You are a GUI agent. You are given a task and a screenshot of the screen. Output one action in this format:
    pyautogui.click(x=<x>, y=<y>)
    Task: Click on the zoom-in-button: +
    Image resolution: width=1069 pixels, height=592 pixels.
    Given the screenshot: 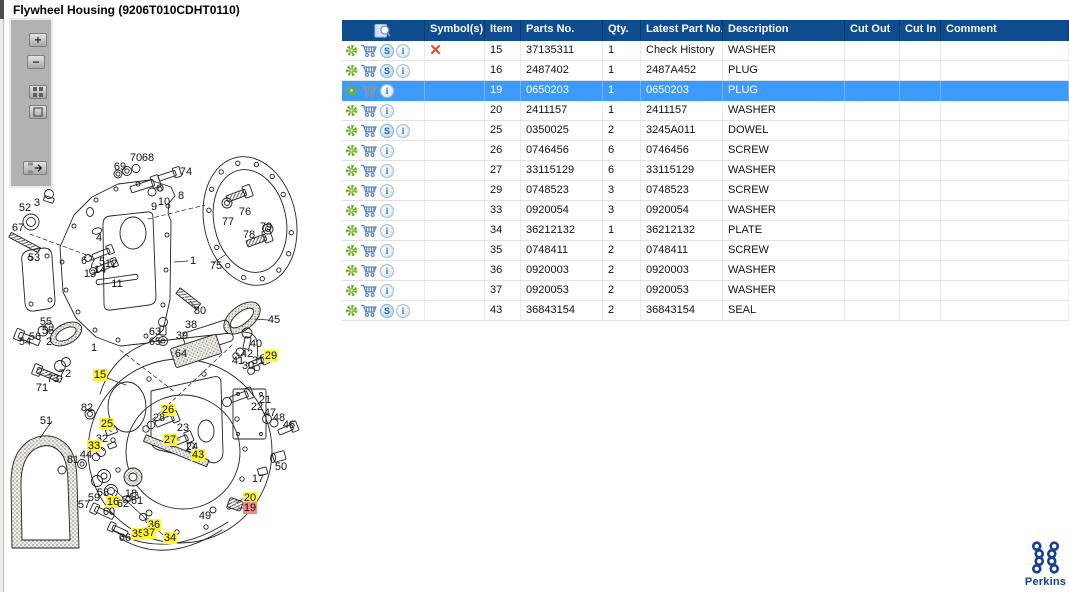 What is the action you would take?
    pyautogui.click(x=38, y=40)
    